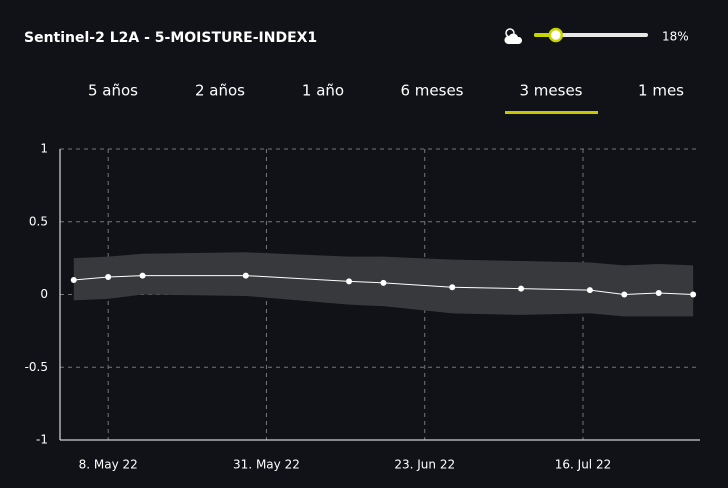 The height and width of the screenshot is (488, 728). Describe the element at coordinates (431, 91) in the screenshot. I see `tab: 6 meses` at that location.